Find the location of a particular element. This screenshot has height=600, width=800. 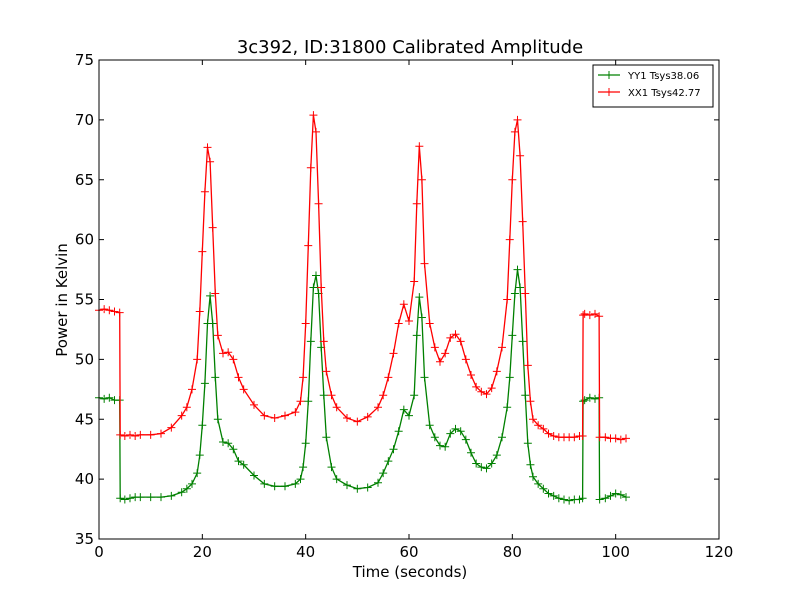

y-tick-label: 55 is located at coordinates (84, 300).